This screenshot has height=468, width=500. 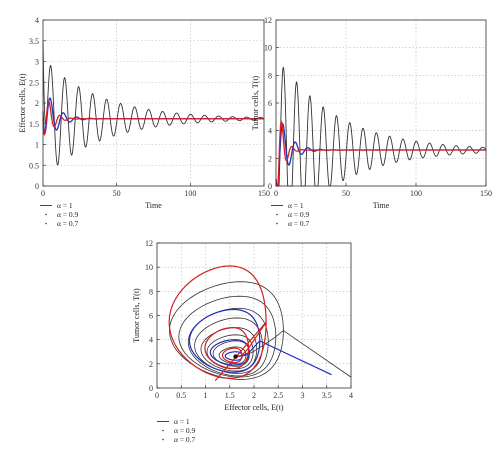 I want to click on x-tick-label: 1.5, so click(x=230, y=395).